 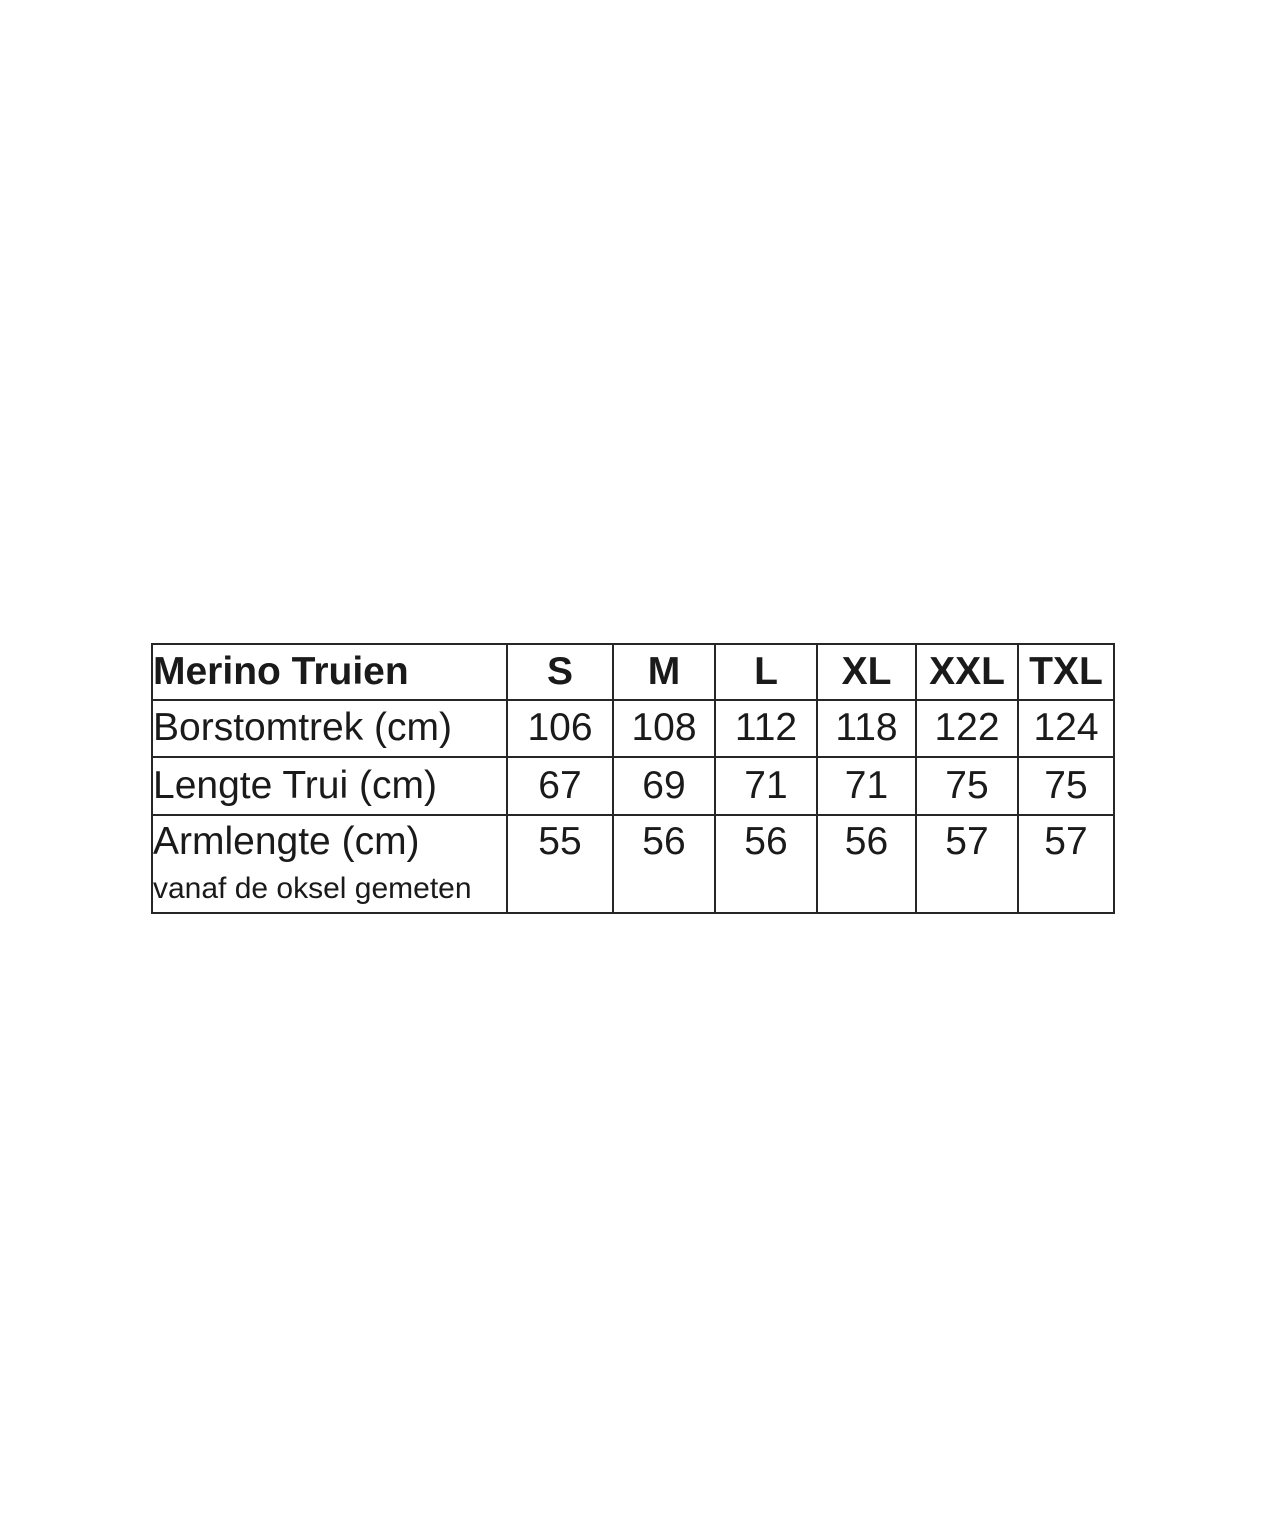 What do you see at coordinates (329, 864) in the screenshot?
I see `row-label-cell-armlengte: Armlengte (cm) vanaf de oksel gemeten` at bounding box center [329, 864].